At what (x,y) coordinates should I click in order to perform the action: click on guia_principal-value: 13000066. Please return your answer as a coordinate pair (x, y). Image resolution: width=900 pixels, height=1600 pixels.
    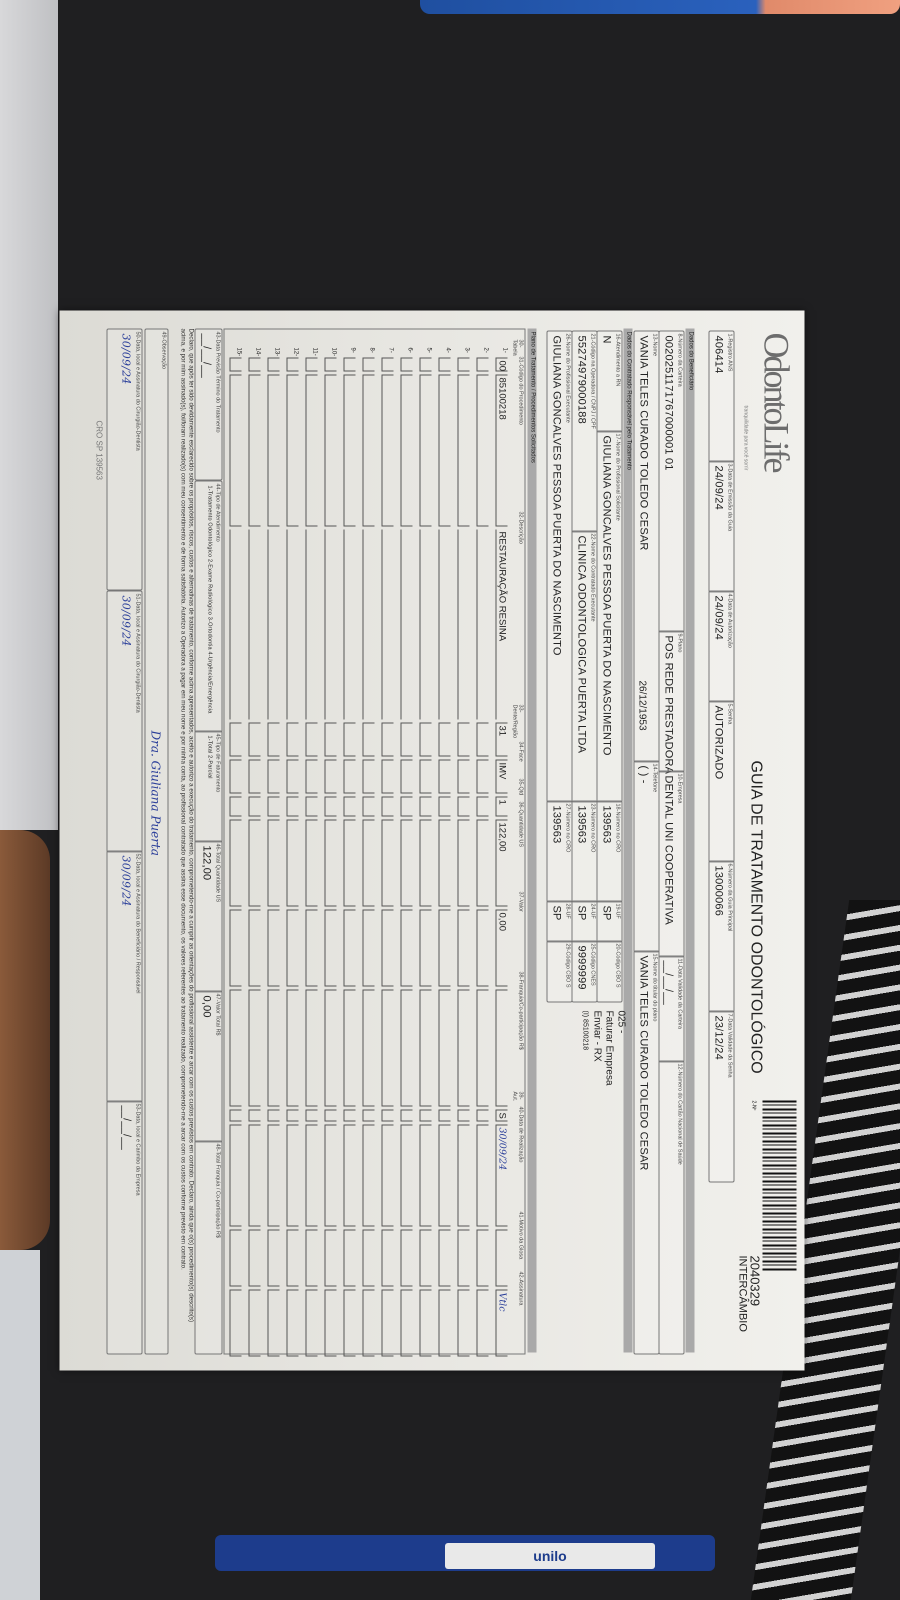
    Looking at the image, I should click on (718, 891).